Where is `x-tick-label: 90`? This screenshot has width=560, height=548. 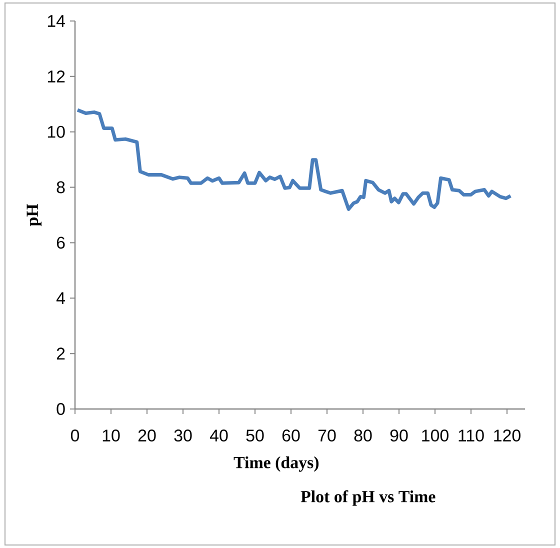
x-tick-label: 90 is located at coordinates (399, 436).